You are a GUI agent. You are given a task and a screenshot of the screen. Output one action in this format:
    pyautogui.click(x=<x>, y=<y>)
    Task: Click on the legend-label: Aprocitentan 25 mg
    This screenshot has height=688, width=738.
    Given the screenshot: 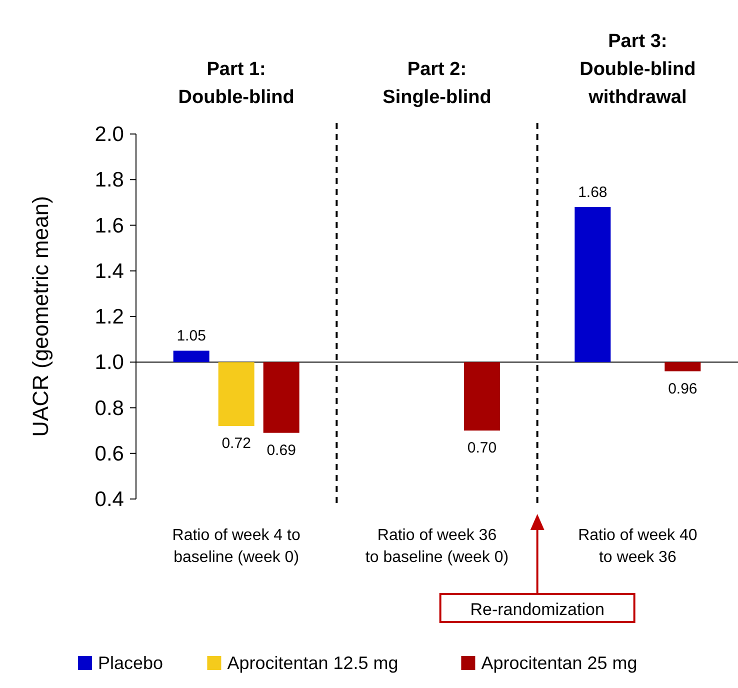 What is the action you would take?
    pyautogui.click(x=559, y=663)
    